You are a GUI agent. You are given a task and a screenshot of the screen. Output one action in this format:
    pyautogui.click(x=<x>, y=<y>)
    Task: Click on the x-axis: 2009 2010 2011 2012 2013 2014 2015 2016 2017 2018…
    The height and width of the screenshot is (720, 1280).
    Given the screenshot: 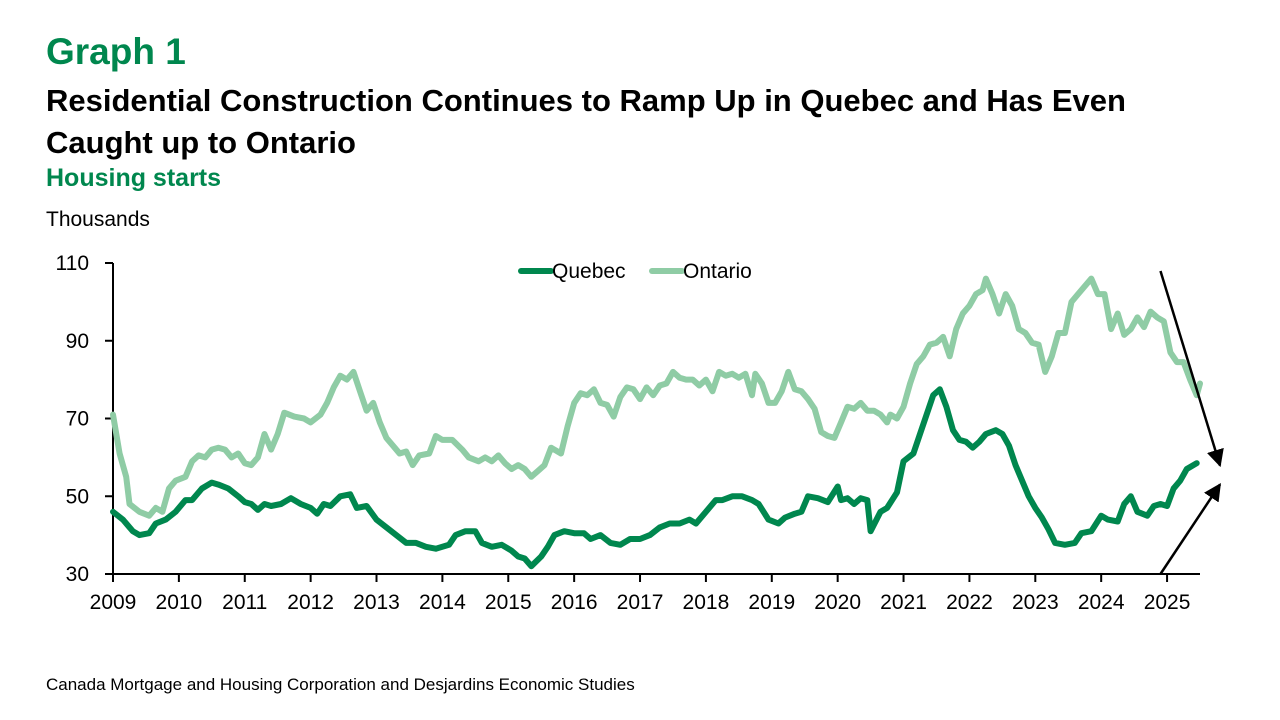 What is the action you would take?
    pyautogui.click(x=645, y=593)
    